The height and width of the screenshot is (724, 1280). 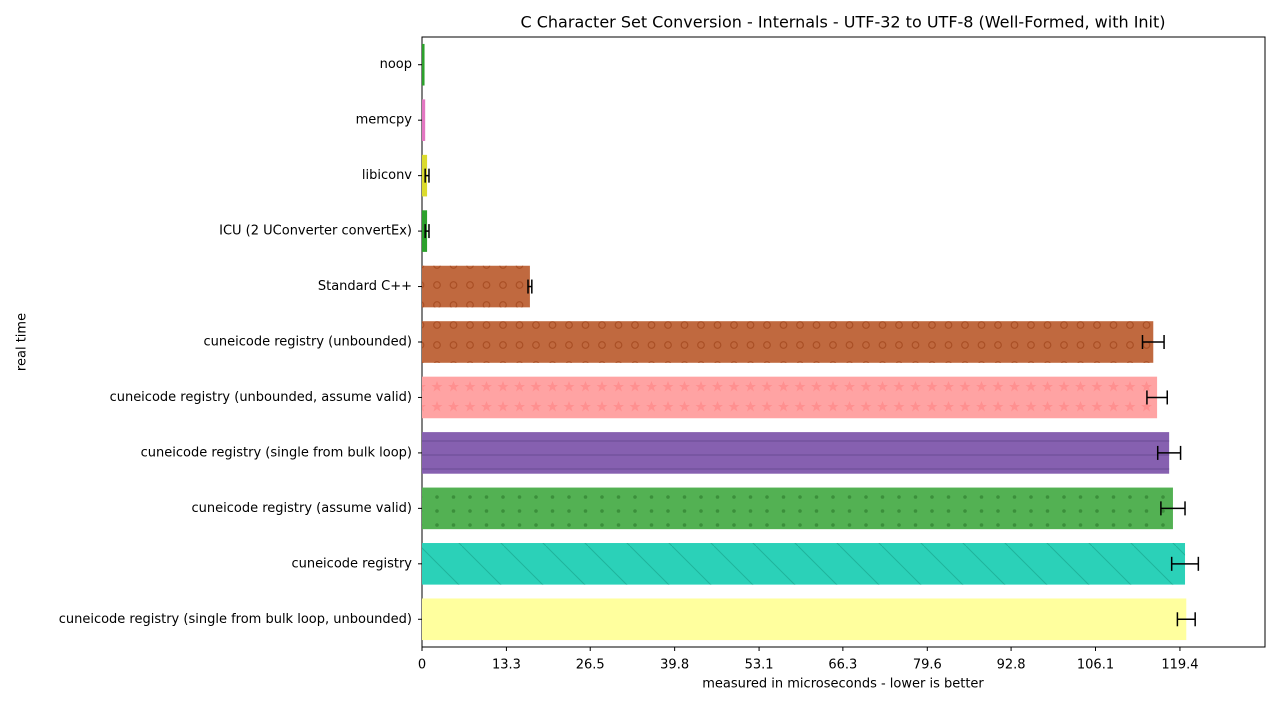 What do you see at coordinates (365, 286) in the screenshot?
I see `y-tick-label: Standard C++` at bounding box center [365, 286].